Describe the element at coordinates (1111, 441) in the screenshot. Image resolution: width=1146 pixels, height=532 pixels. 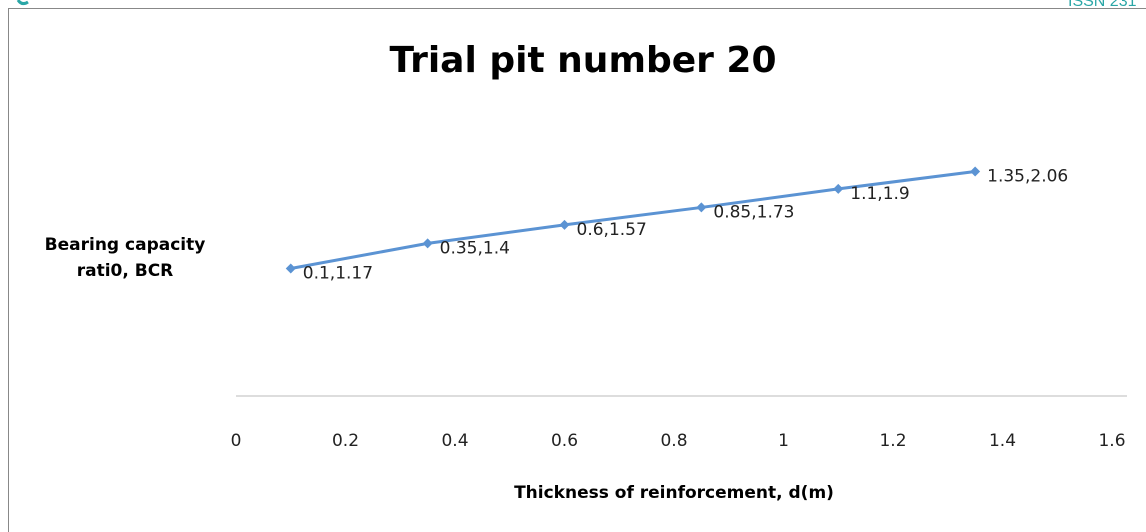
I see `x-tick-label: 1.6` at that location.